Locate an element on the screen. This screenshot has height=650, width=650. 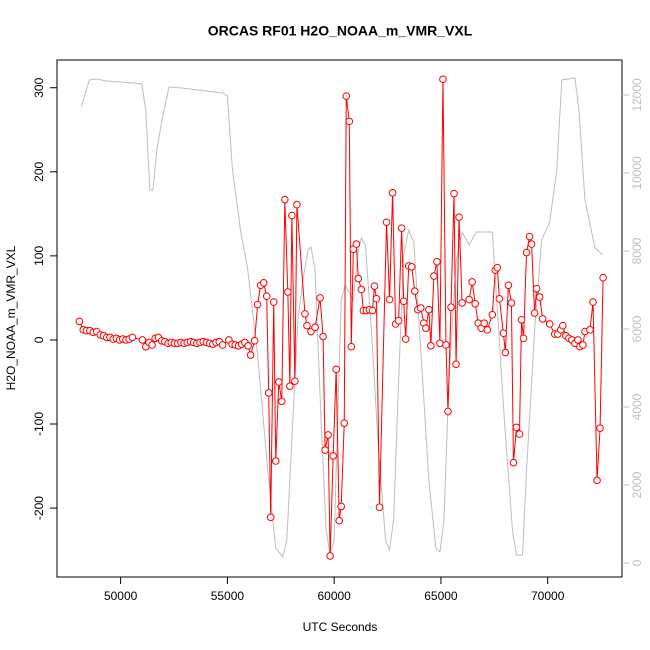
y-tick-label: 200 is located at coordinates (39, 171).